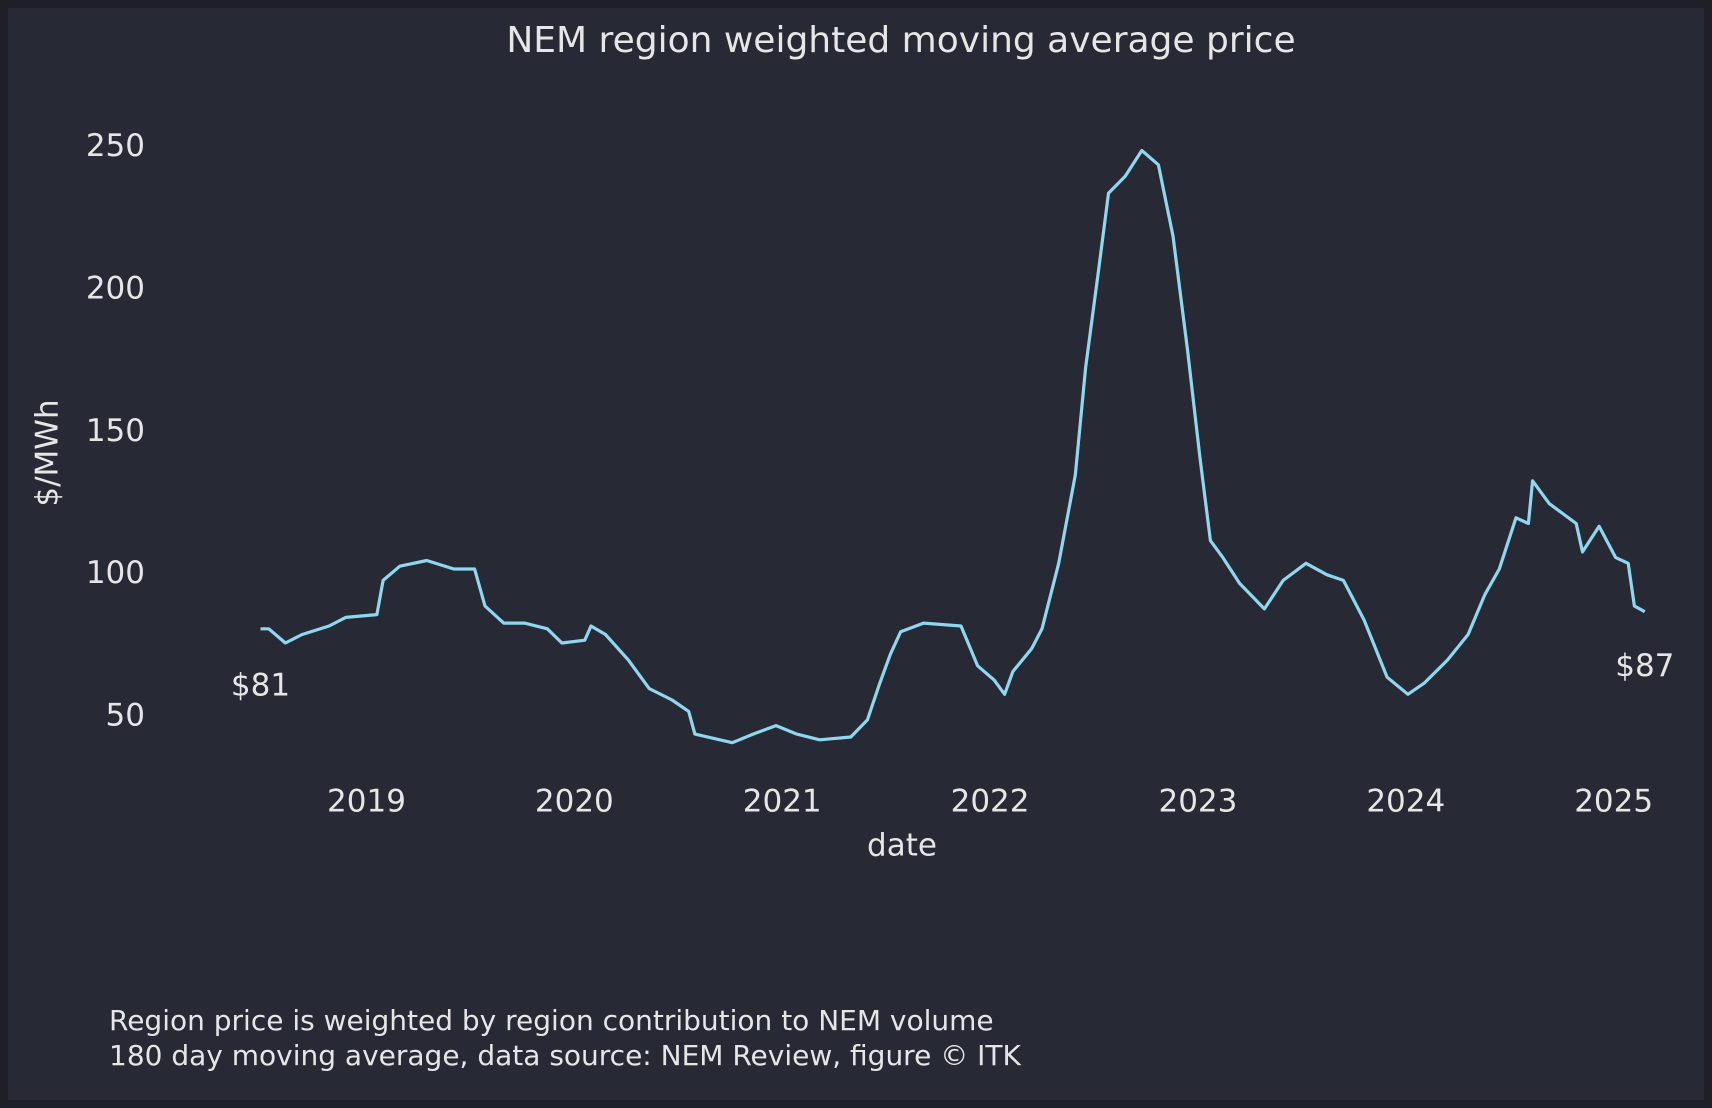 This screenshot has height=1108, width=1712. I want to click on annotation: $81, so click(260, 685).